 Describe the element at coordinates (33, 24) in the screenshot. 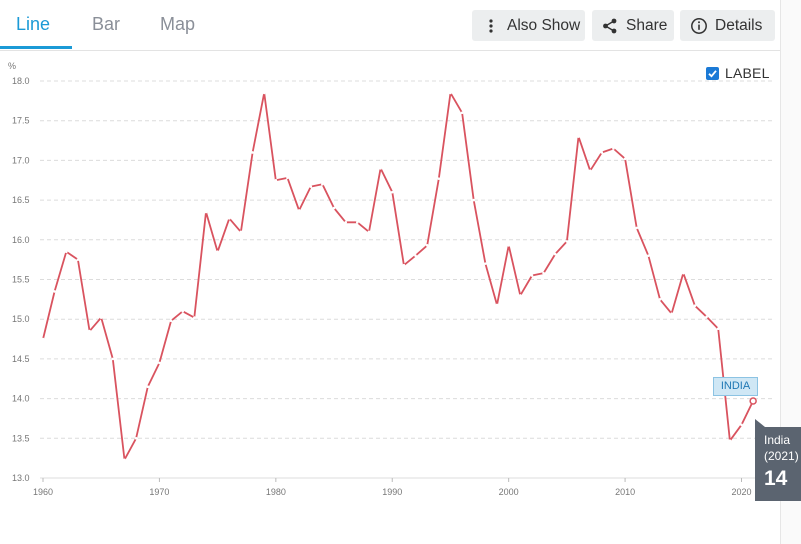

I see `tab-line: Line` at that location.